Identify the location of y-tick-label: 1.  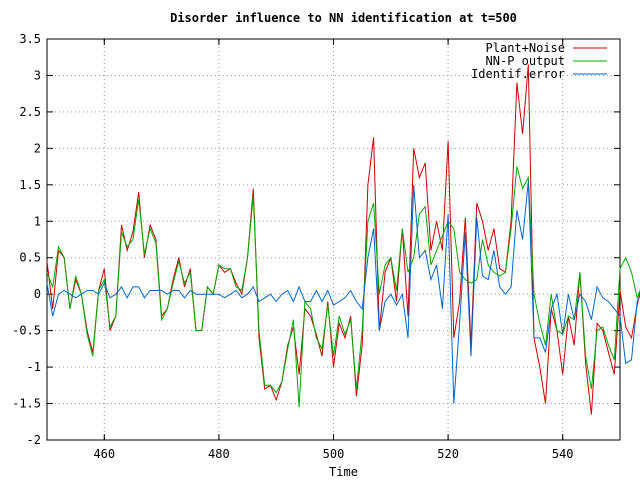
(37, 221).